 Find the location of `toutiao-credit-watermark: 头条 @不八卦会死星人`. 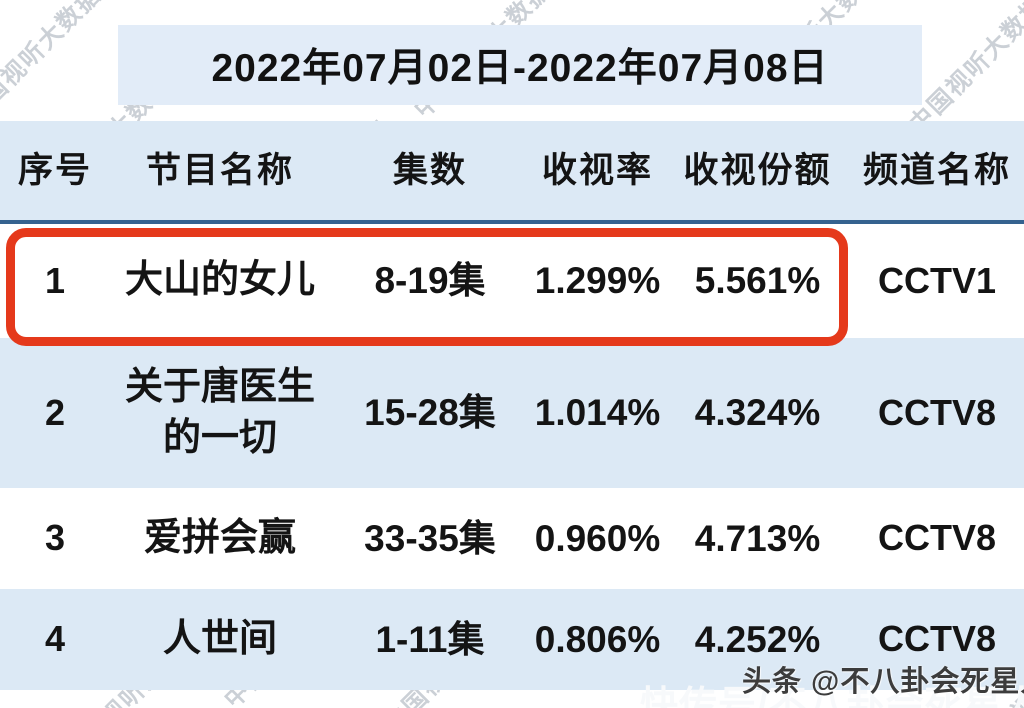

toutiao-credit-watermark: 头条 @不八卦会死星人 is located at coordinates (883, 682).